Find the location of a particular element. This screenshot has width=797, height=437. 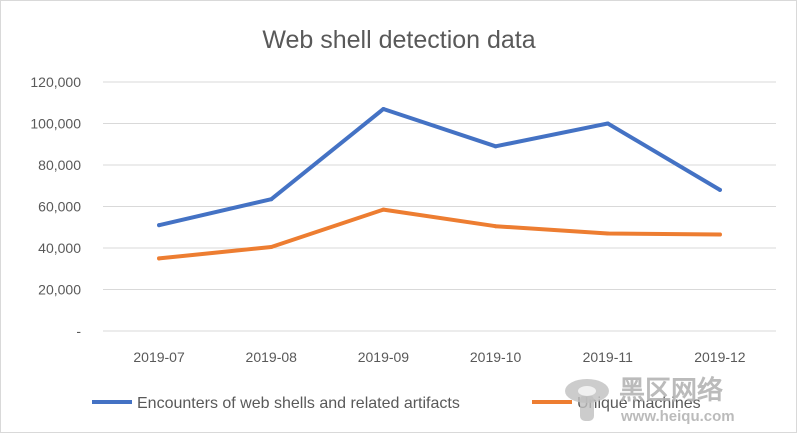

y-tick-label: 20,000 is located at coordinates (59, 290).